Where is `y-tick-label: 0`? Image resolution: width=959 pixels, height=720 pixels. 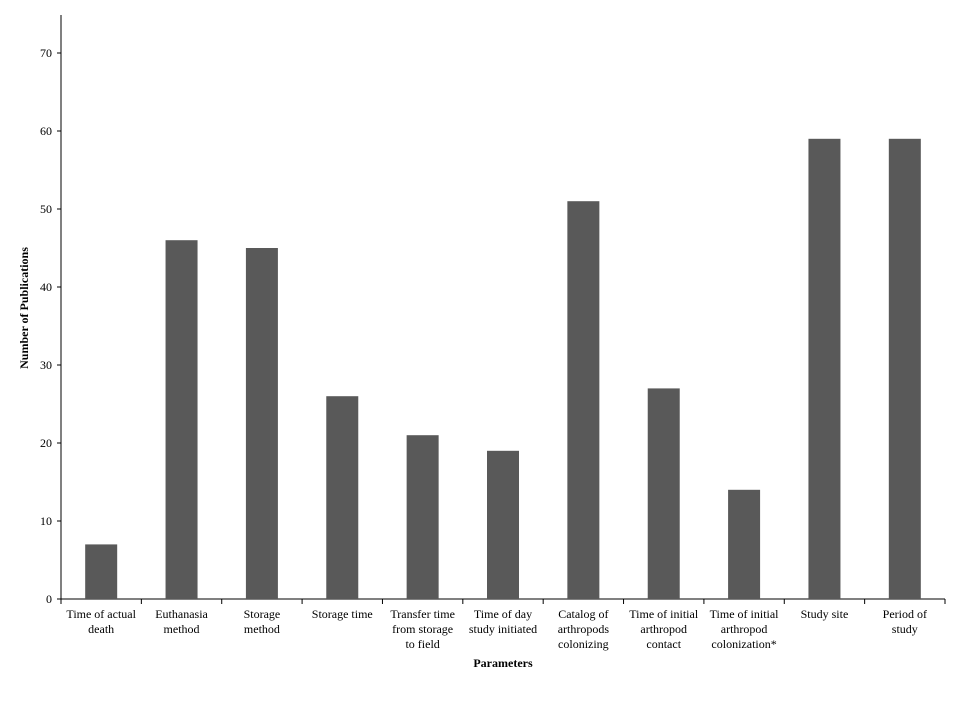
y-tick-label: 0 is located at coordinates (49, 599).